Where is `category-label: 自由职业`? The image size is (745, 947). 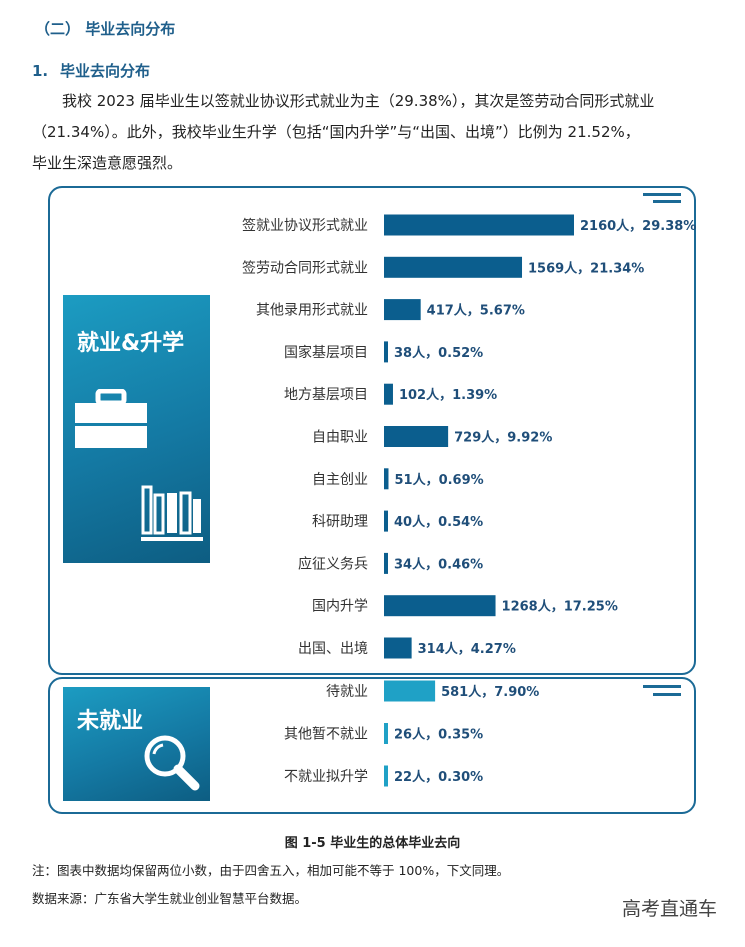 category-label: 自由职业 is located at coordinates (340, 438).